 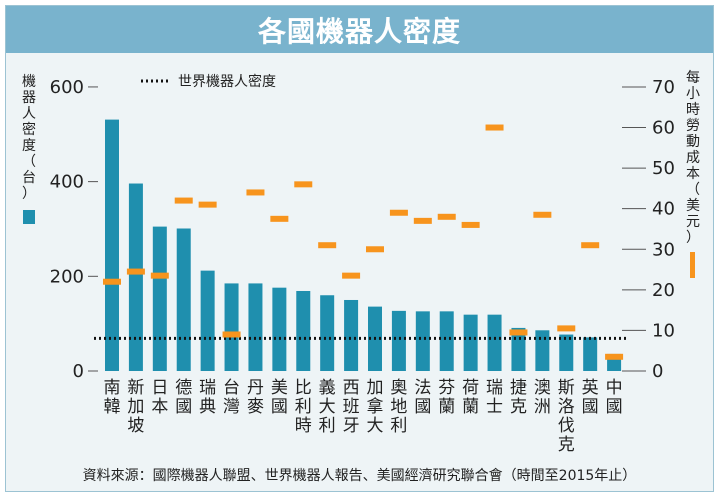 I want to click on category-label: 韓, so click(x=112, y=407).